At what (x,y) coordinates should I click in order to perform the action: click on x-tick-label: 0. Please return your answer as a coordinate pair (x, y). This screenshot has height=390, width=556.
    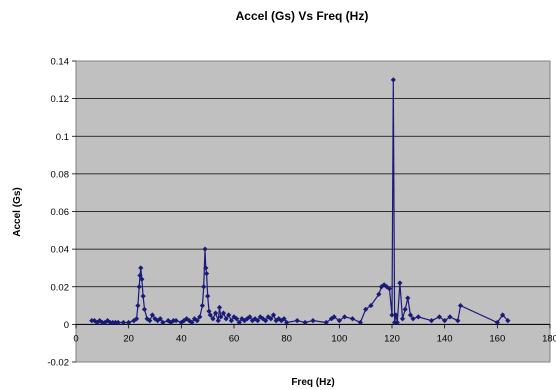
    Looking at the image, I should click on (75, 338).